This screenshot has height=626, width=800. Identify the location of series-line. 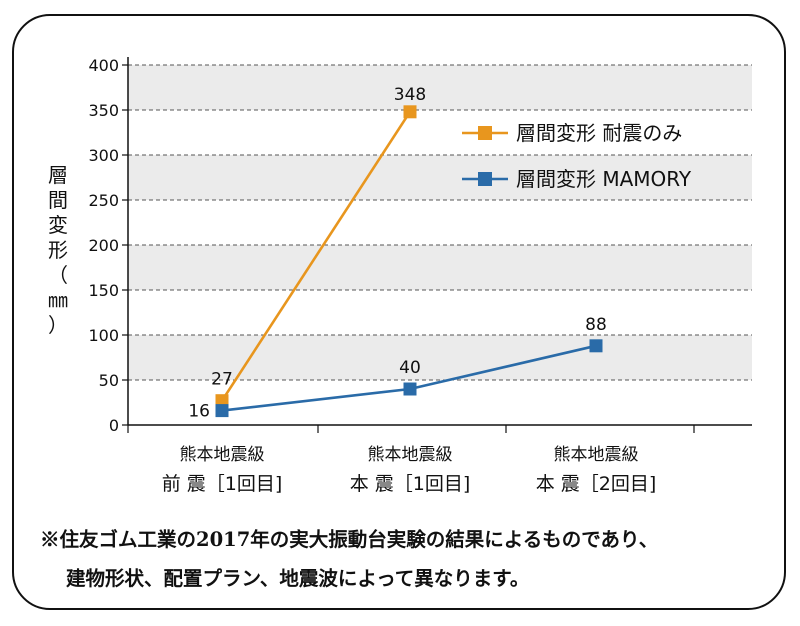
(316, 256).